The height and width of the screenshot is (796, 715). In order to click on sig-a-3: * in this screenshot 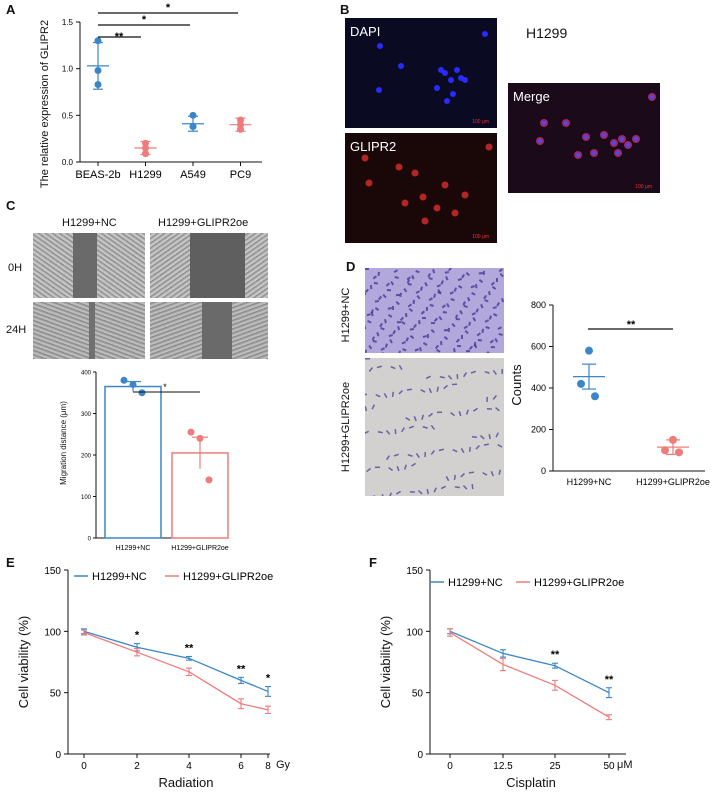, I will do `click(168, 8)`.